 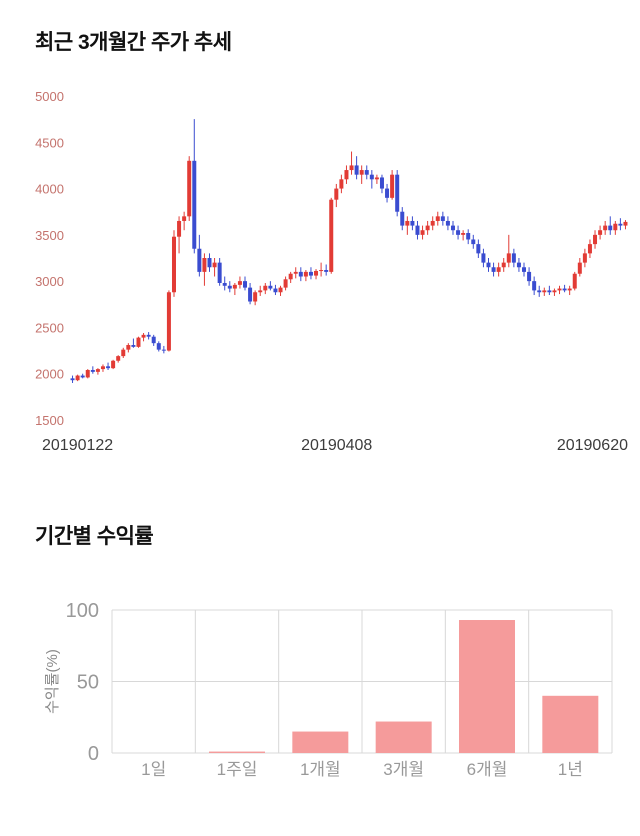 I want to click on svg-text: 1일, so click(x=153, y=769).